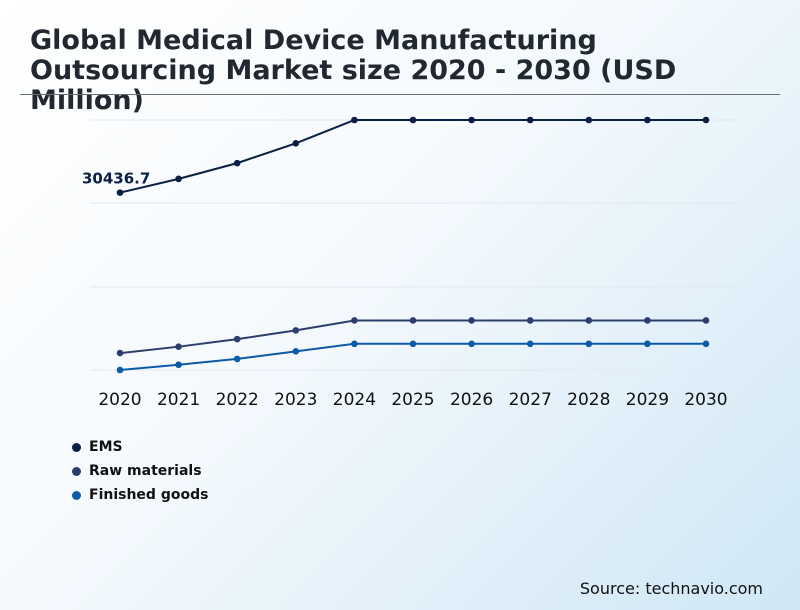 Image resolution: width=800 pixels, height=610 pixels. Describe the element at coordinates (588, 400) in the screenshot. I see `x-tick-label: 2028` at that location.